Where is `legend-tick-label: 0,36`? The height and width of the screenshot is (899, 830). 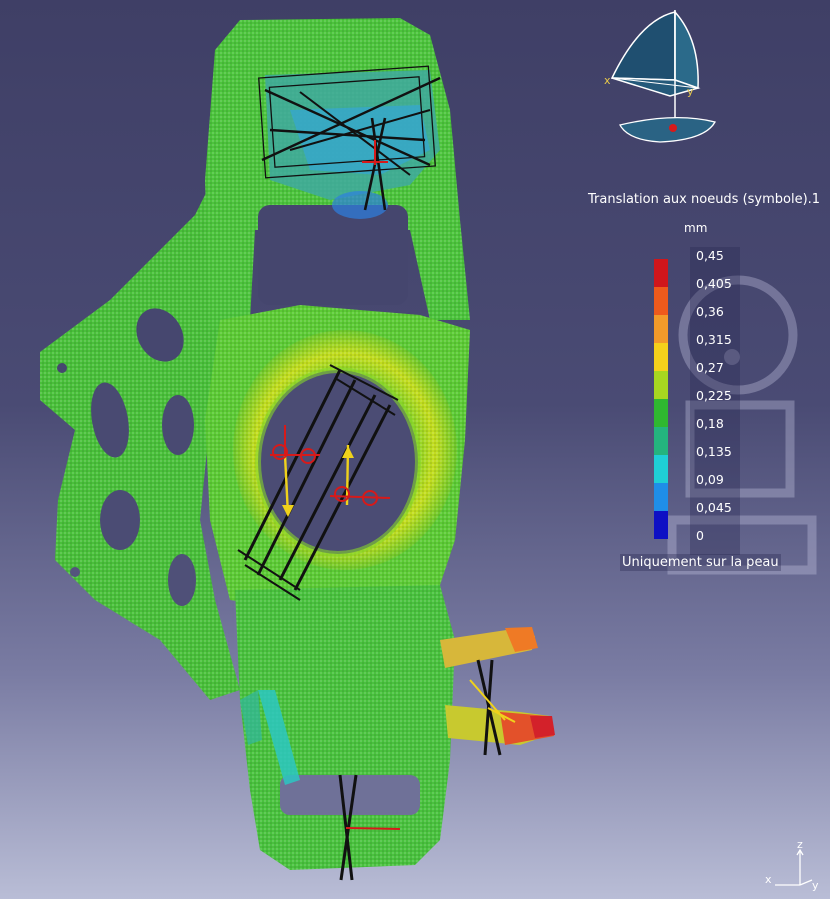 legend-tick-label: 0,36 is located at coordinates (715, 317).